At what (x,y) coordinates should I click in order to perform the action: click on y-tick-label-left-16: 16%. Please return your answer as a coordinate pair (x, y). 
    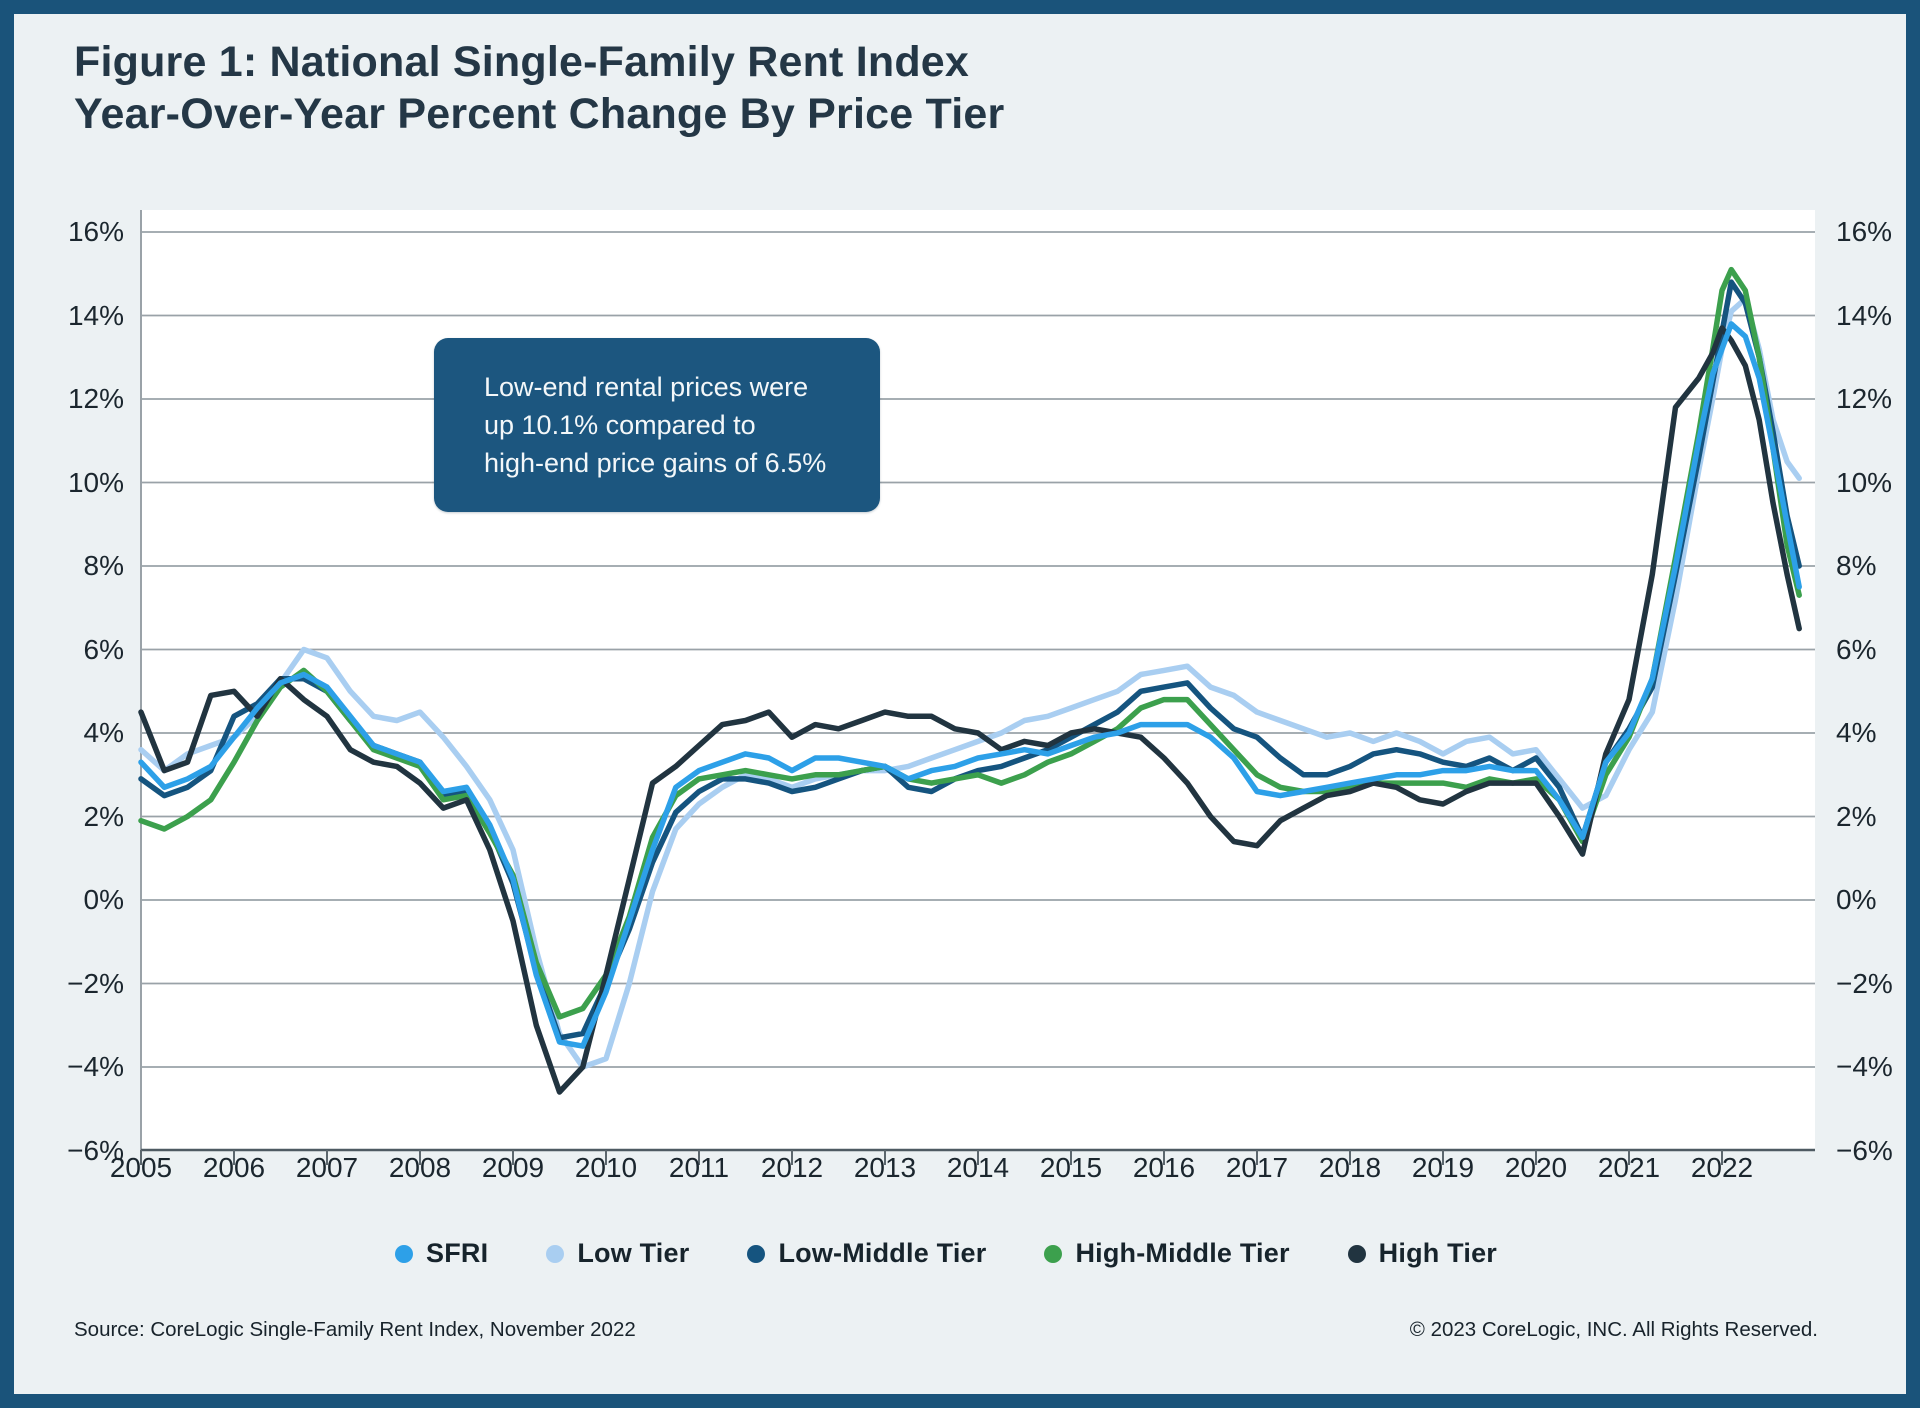
    Looking at the image, I should click on (95, 231).